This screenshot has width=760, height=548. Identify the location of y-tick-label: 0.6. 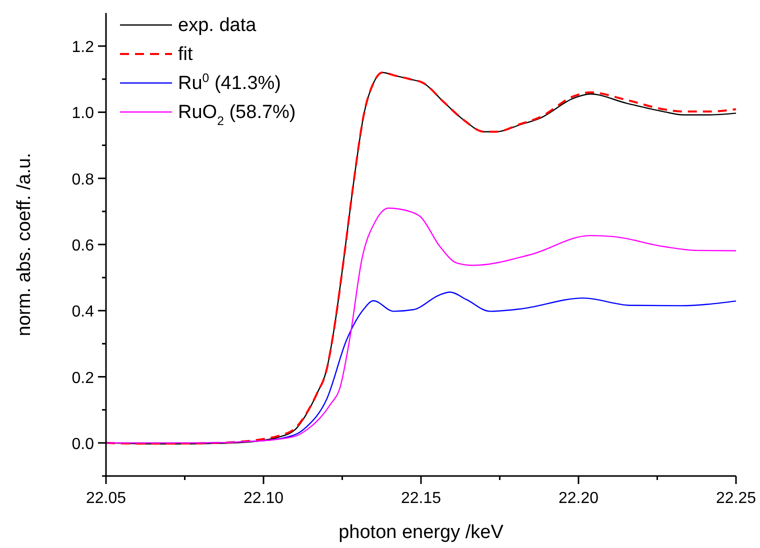
(83, 246).